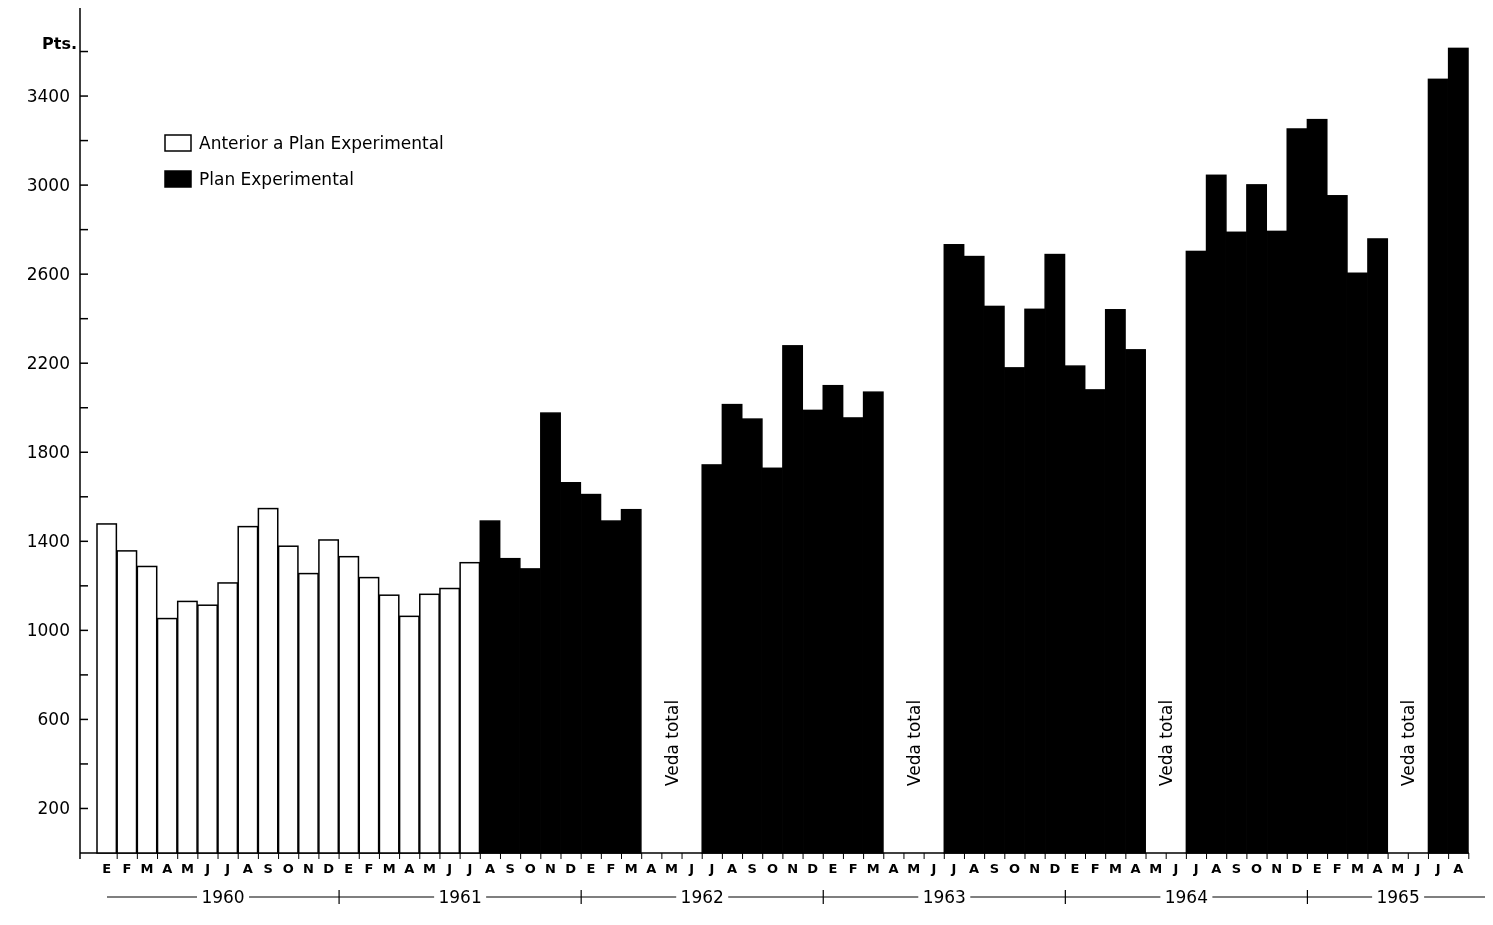 The width and height of the screenshot is (1493, 925). What do you see at coordinates (48, 630) in the screenshot?
I see `y-tick-label: 1000` at bounding box center [48, 630].